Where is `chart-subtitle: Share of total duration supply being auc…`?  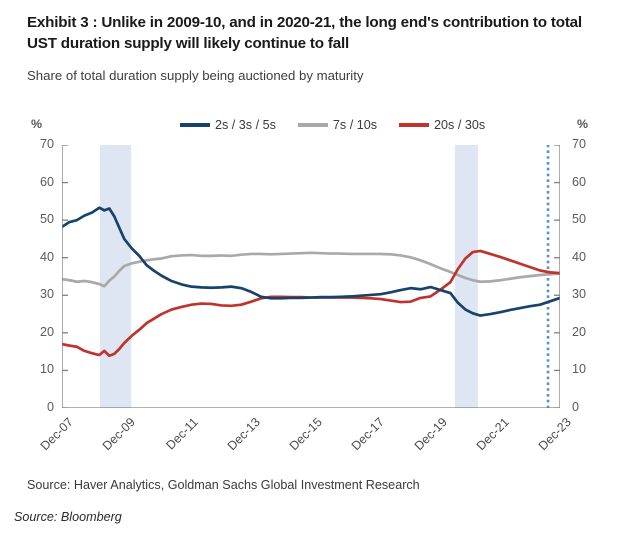 chart-subtitle: Share of total duration supply being auc… is located at coordinates (195, 75).